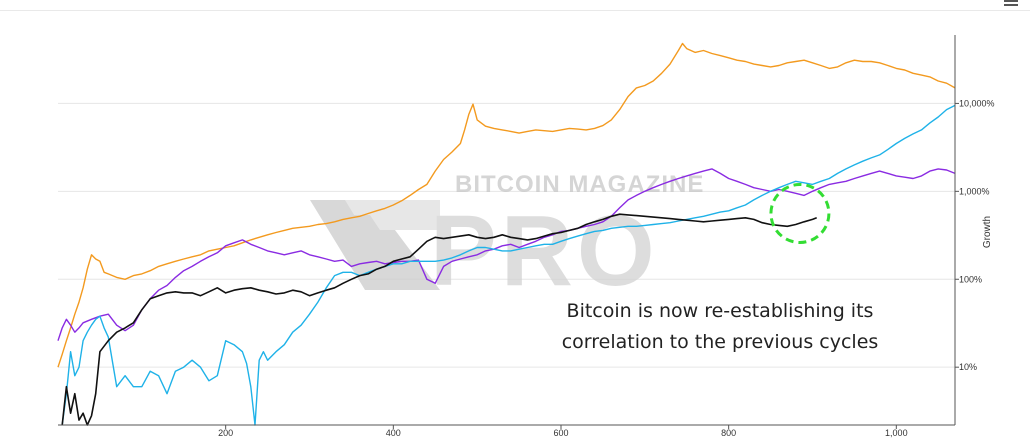 This screenshot has width=1030, height=438. I want to click on x-tick-label-1: 400, so click(393, 433).